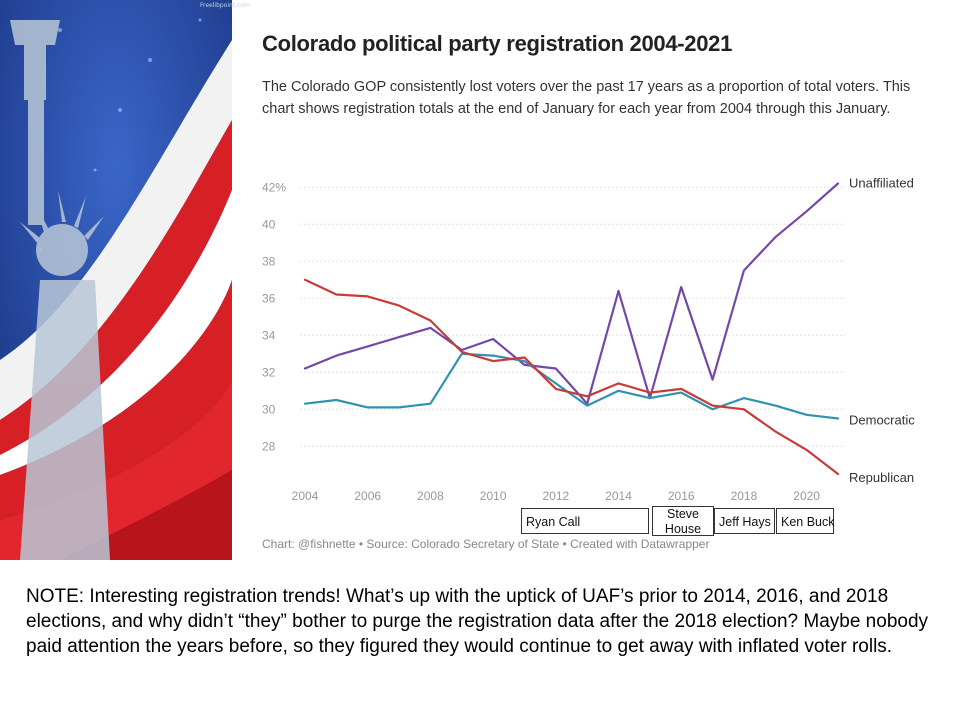  Describe the element at coordinates (274, 187) in the screenshot. I see `y-tick-label: 42%` at that location.